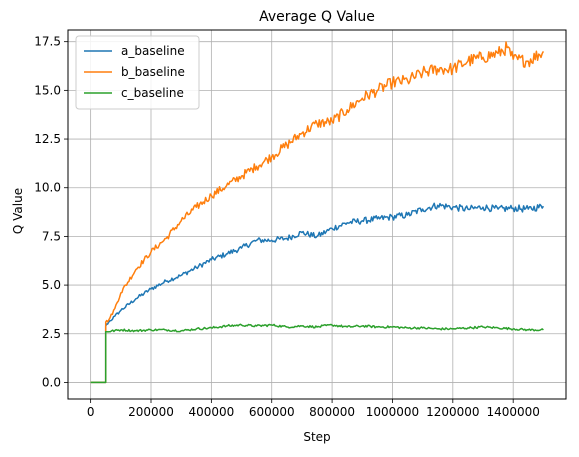 The width and height of the screenshot is (579, 457). Describe the element at coordinates (51, 212) in the screenshot. I see `y-axis-ticks: 0.0 2.5 5.0 7.5 10.0 12.5 15.0 17.5` at that location.